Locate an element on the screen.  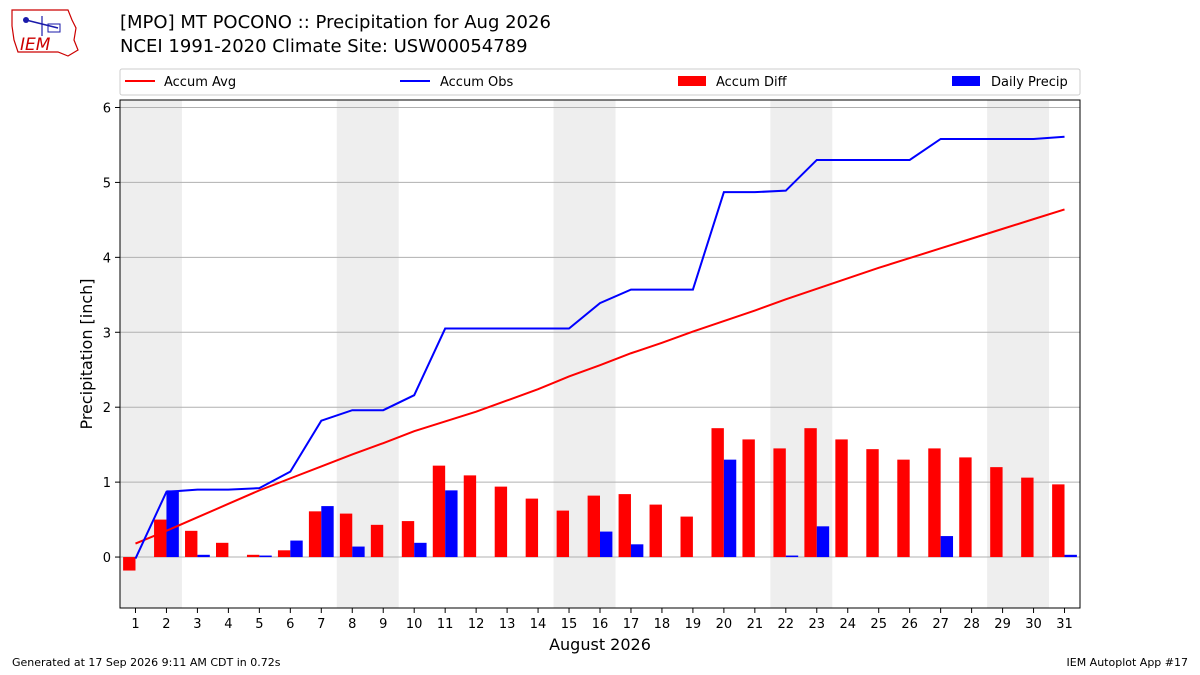
x-tick-label: 6 is located at coordinates (290, 624).